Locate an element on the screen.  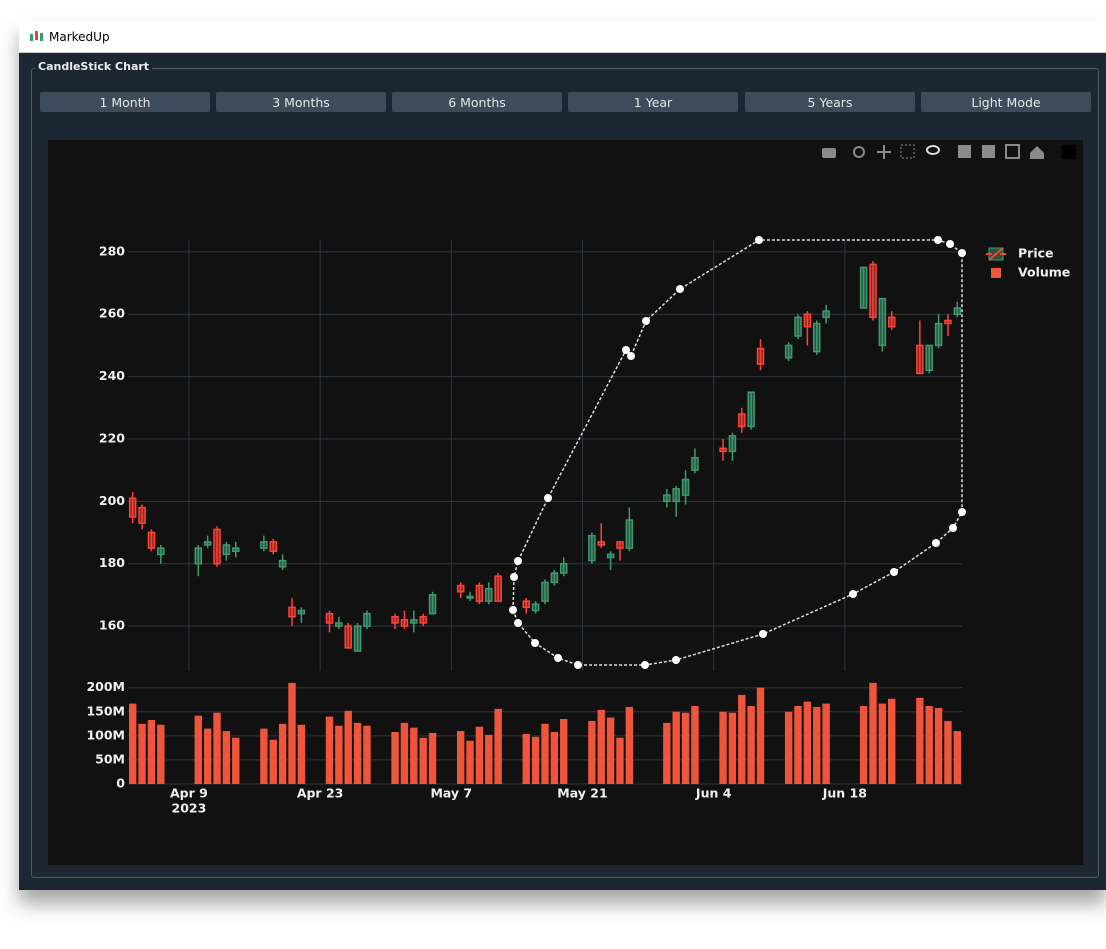
mode-button: Light Mode is located at coordinates (1006, 102).